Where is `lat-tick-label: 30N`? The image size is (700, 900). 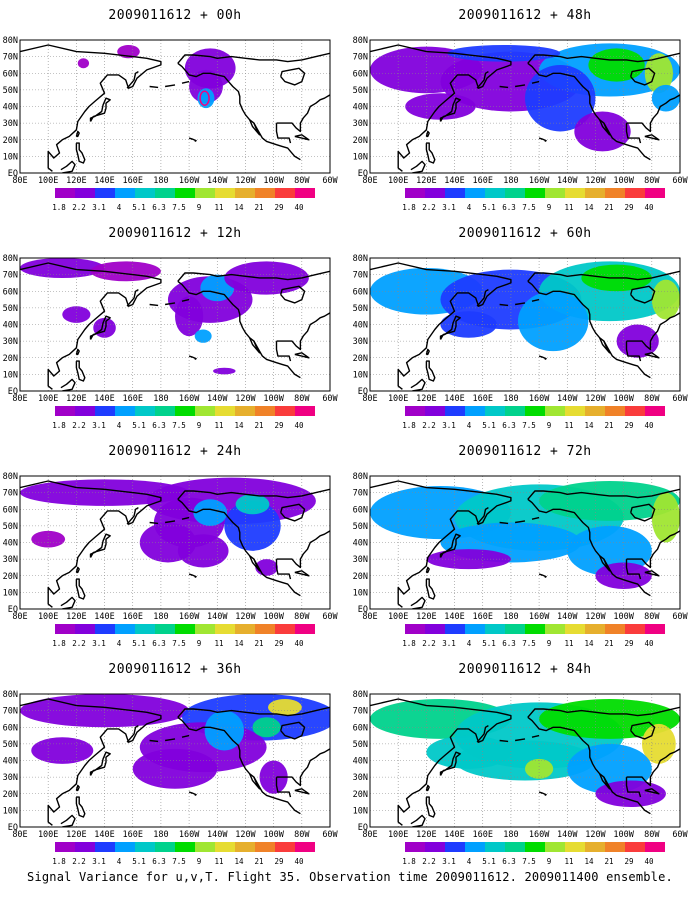
lat-tick-label: 30N is located at coordinates (10, 124).